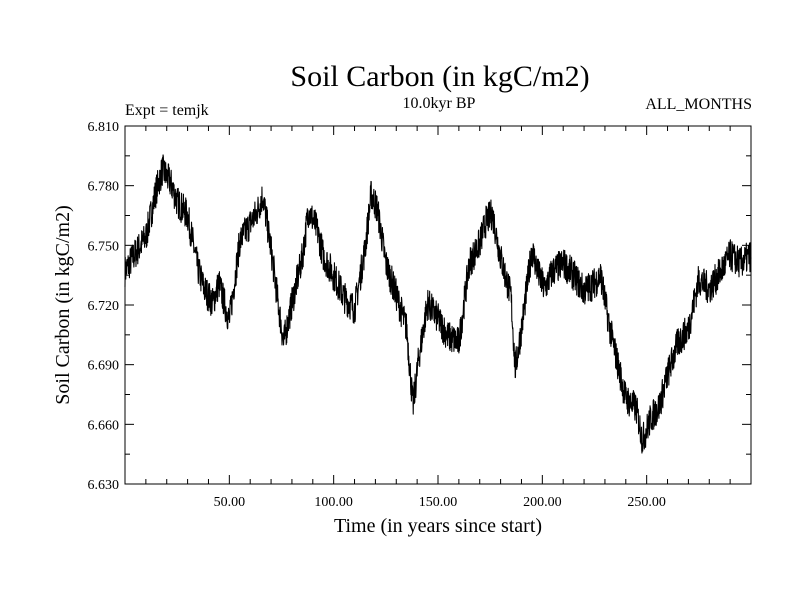 The width and height of the screenshot is (800, 600). I want to click on y-tick-label: 6.660, so click(104, 425).